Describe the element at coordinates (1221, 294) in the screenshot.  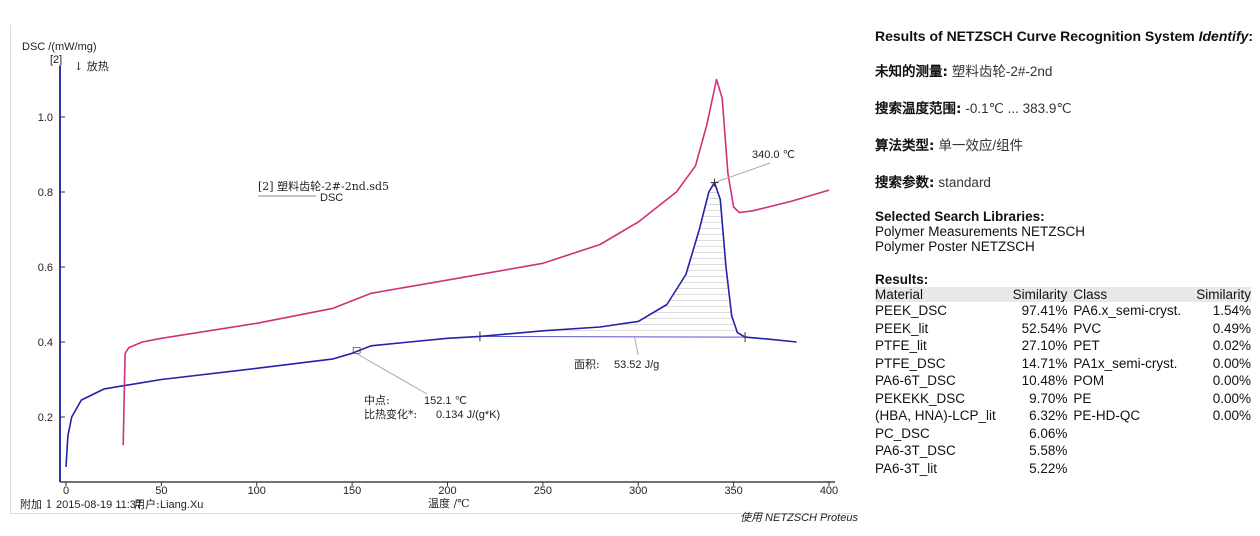
I see `header-class-similarity: Similarity` at that location.